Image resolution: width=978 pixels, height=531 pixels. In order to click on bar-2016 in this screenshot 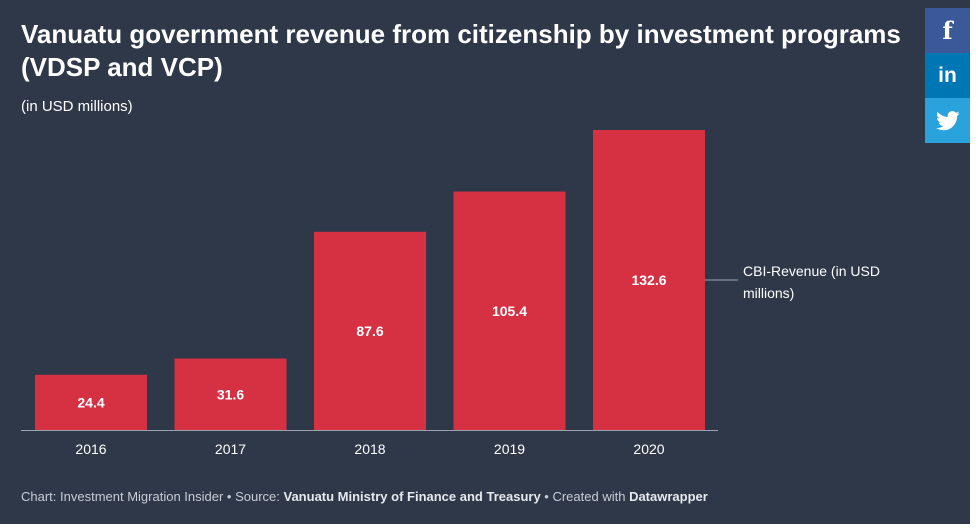, I will do `click(91, 402)`.